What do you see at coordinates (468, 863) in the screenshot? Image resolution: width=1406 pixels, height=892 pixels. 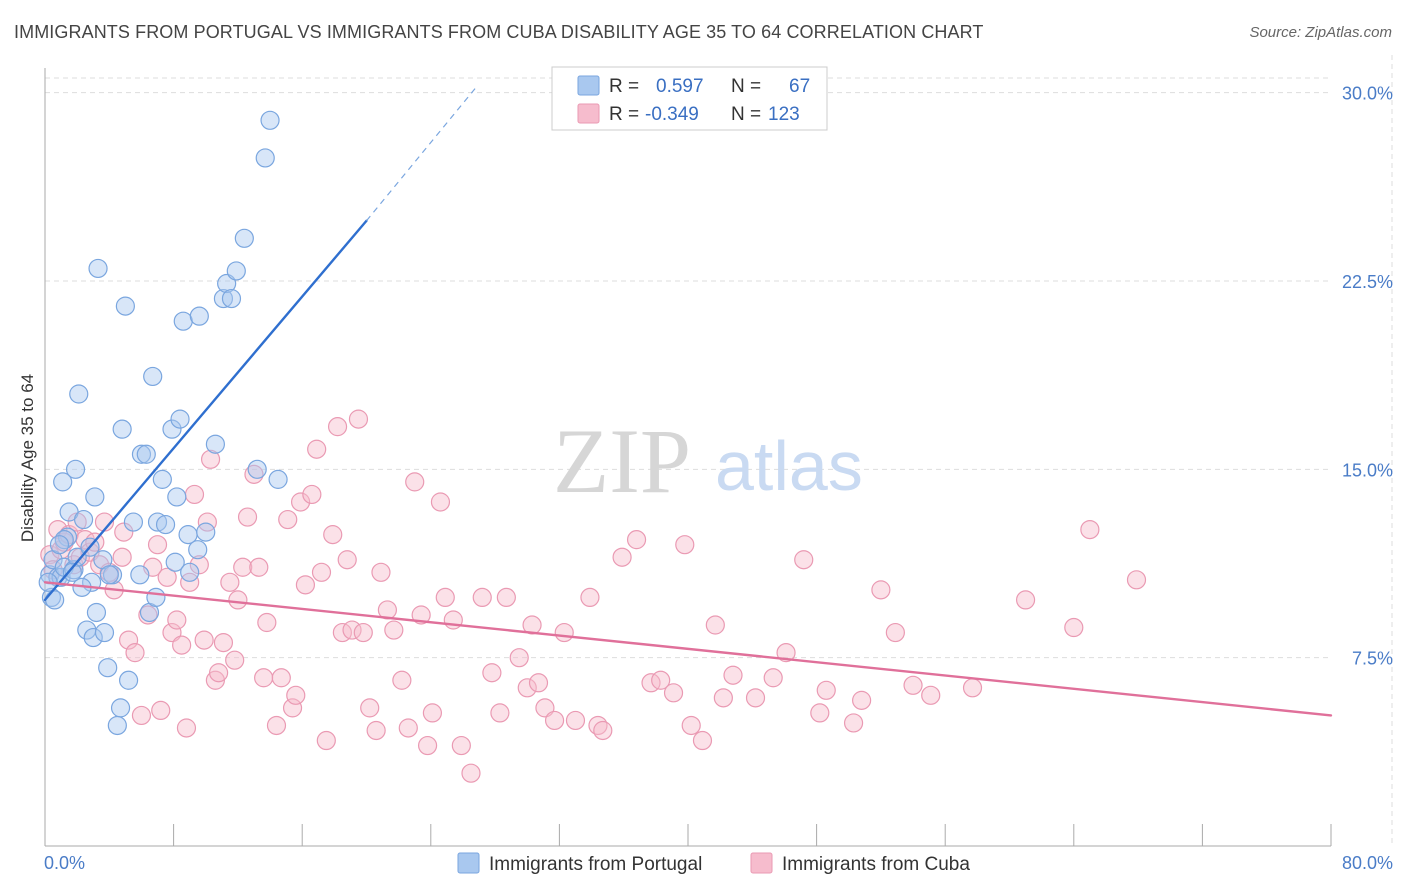 I see `bottom-legend-swatch-portugal` at bounding box center [468, 863].